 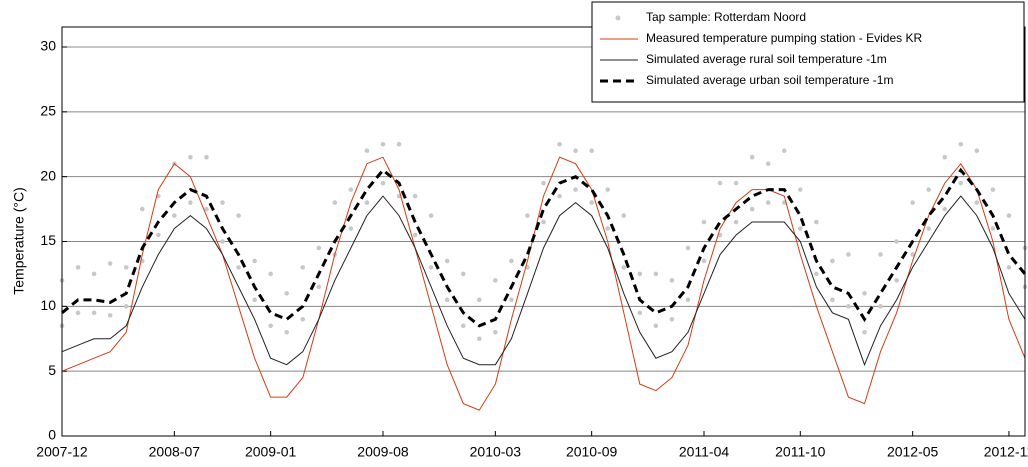 I want to click on x-tick-label: 2010-09, so click(x=592, y=452).